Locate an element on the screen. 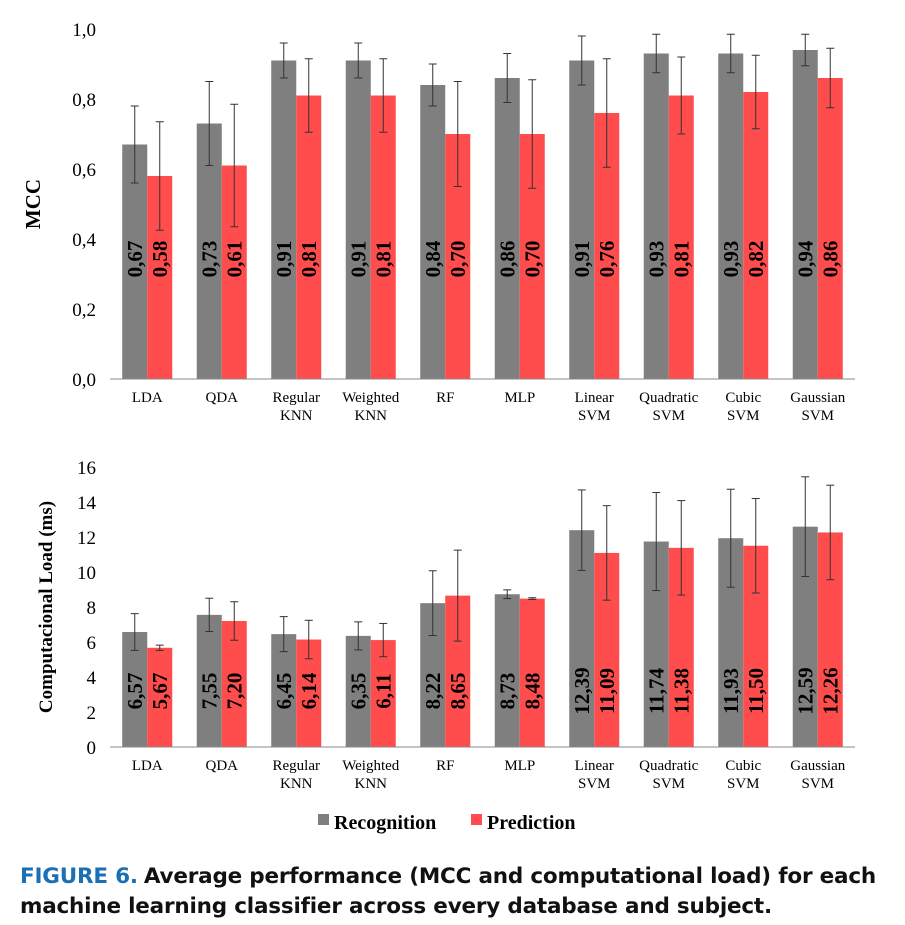 The height and width of the screenshot is (925, 905). y-tick-label: 0,8 is located at coordinates (84, 100).